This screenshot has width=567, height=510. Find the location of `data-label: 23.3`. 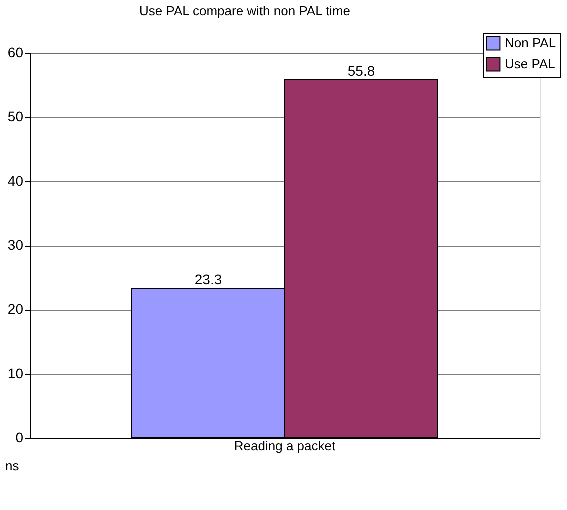

data-label: 23.3 is located at coordinates (208, 279).